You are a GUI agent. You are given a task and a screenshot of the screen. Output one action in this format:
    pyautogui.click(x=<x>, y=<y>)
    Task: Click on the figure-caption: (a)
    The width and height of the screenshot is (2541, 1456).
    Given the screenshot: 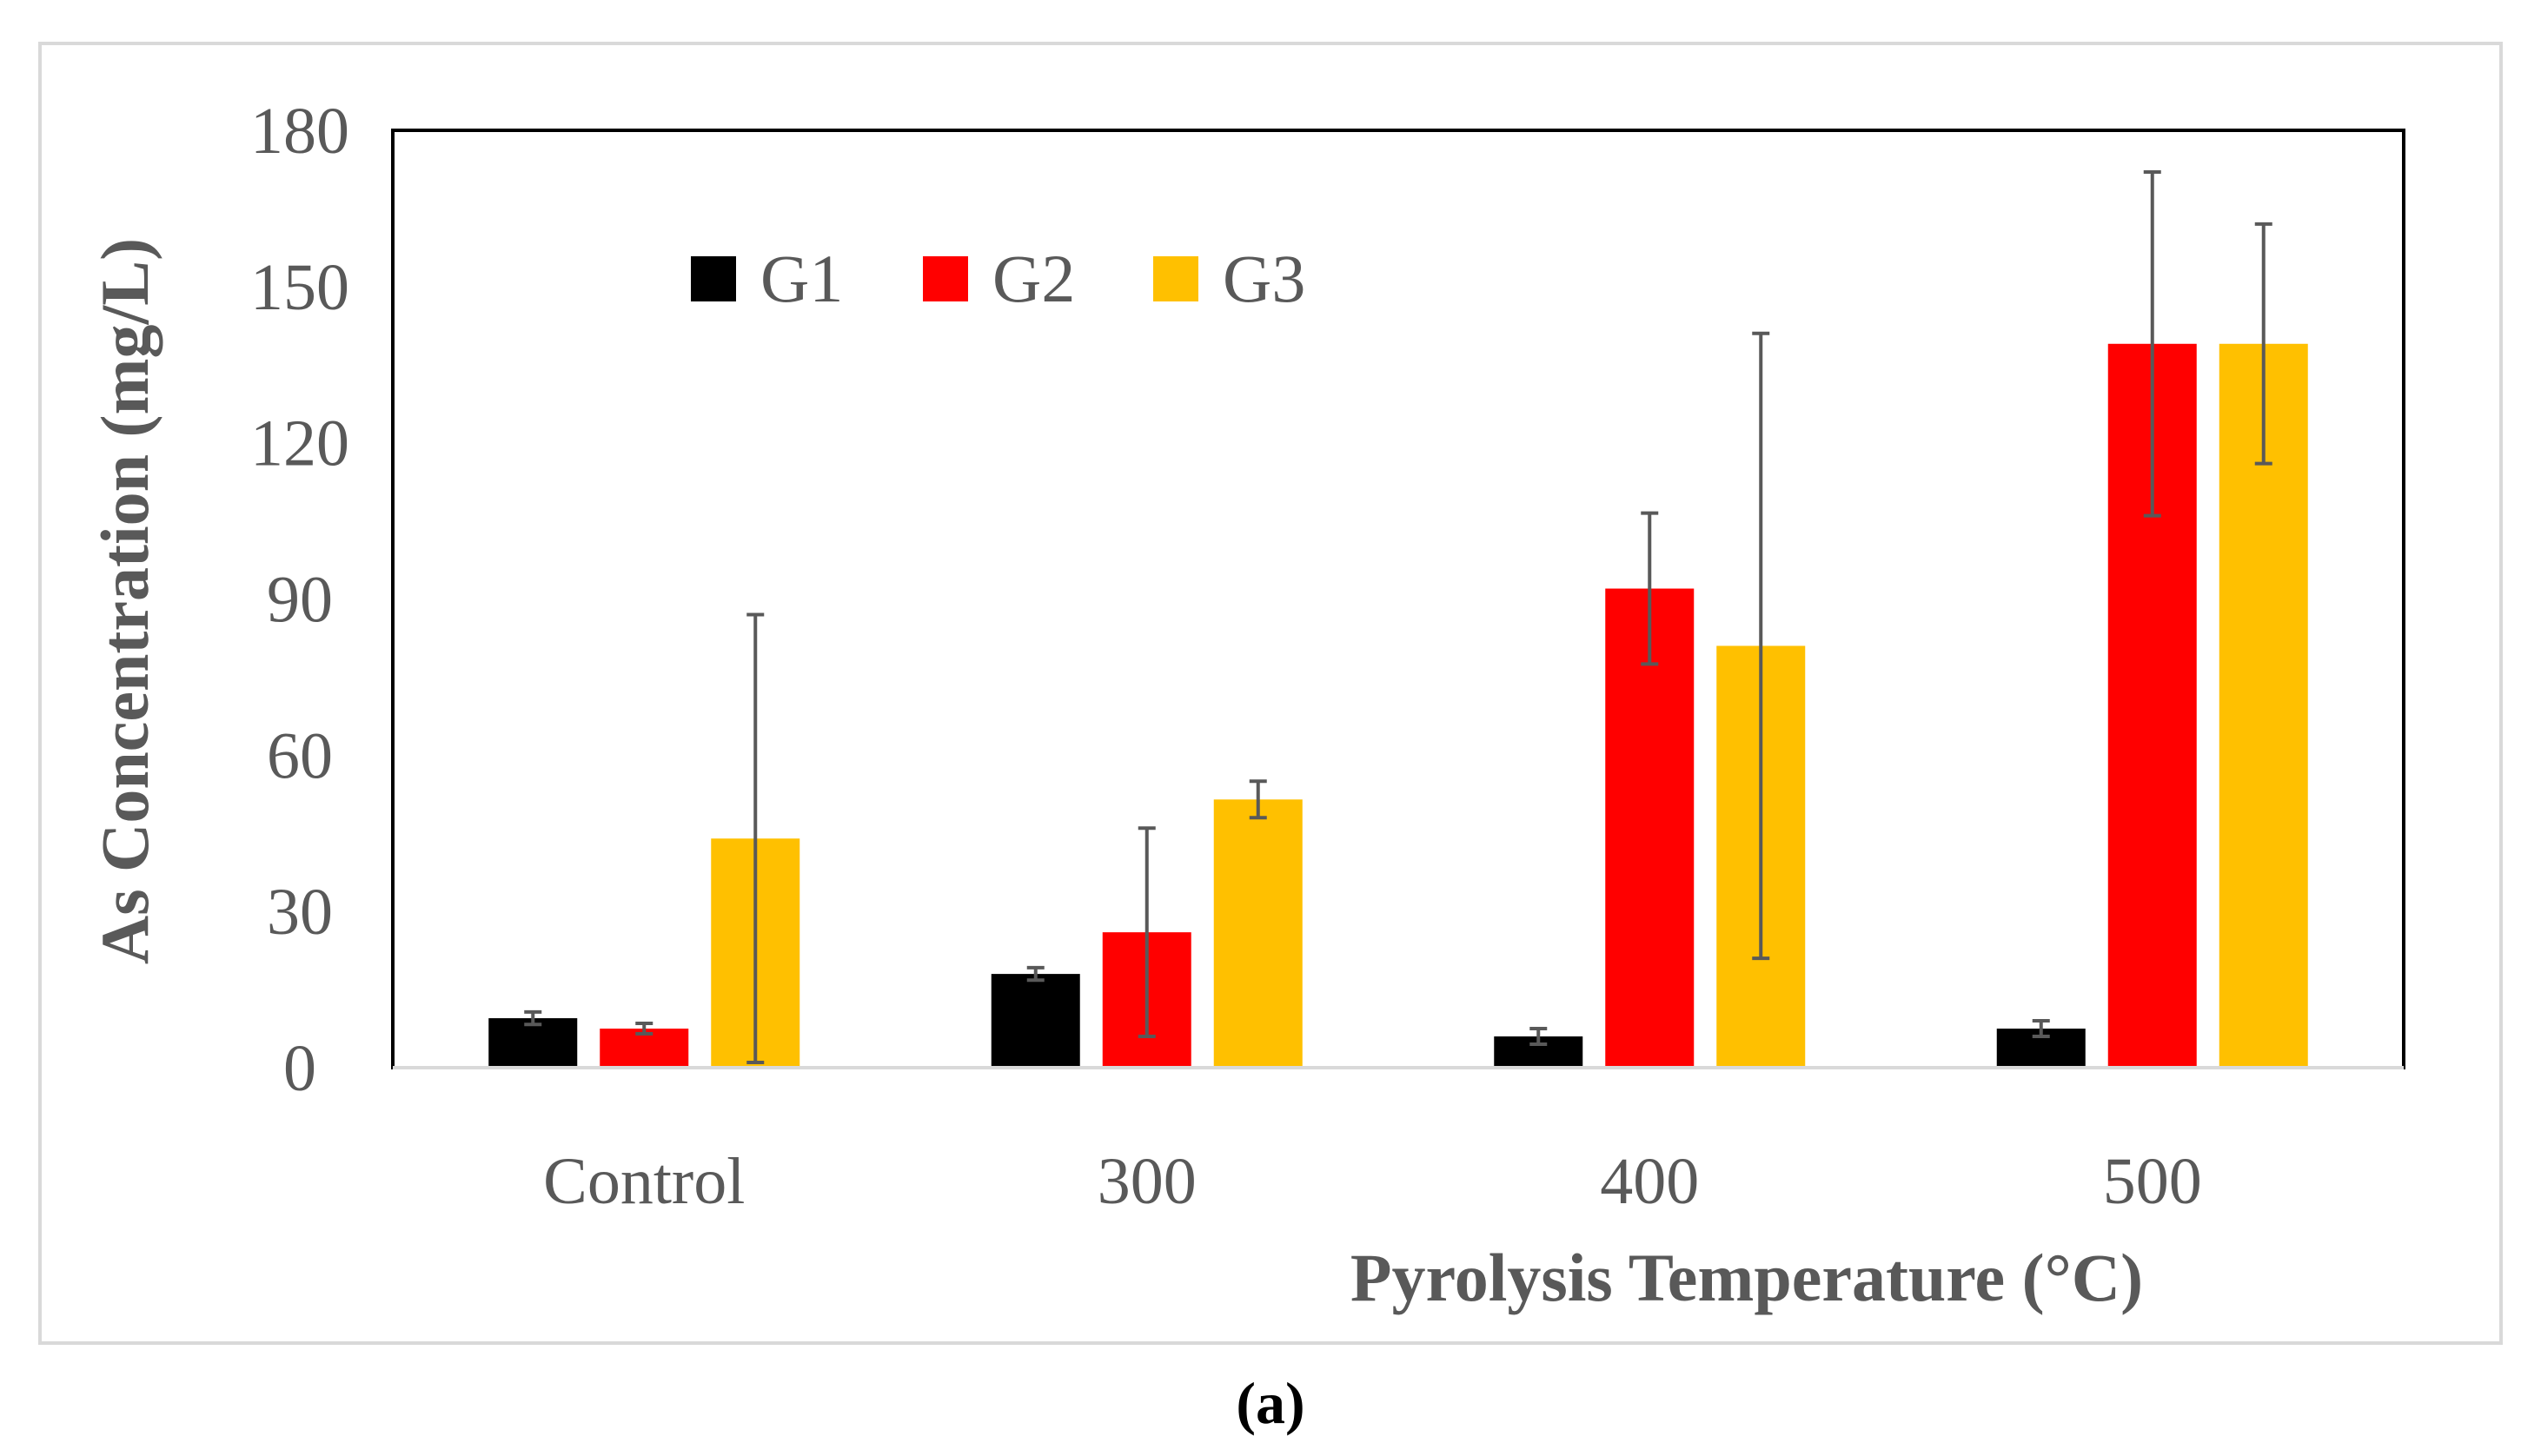 What is the action you would take?
    pyautogui.click(x=1270, y=1403)
    